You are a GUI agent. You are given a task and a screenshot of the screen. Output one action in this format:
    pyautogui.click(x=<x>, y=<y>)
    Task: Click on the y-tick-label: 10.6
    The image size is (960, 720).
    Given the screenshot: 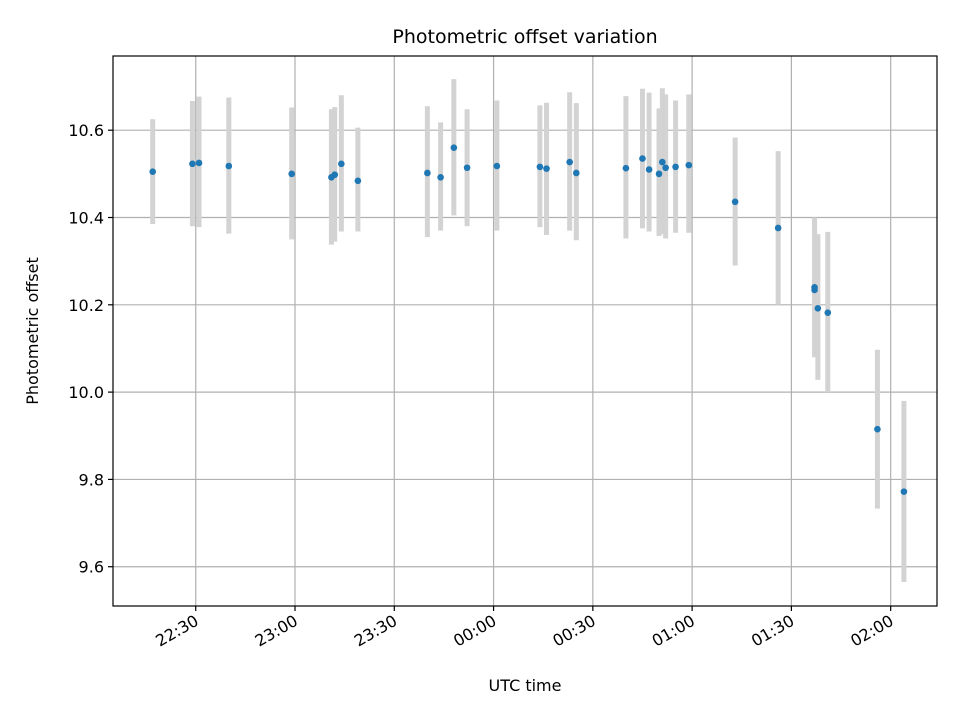 What is the action you would take?
    pyautogui.click(x=86, y=130)
    